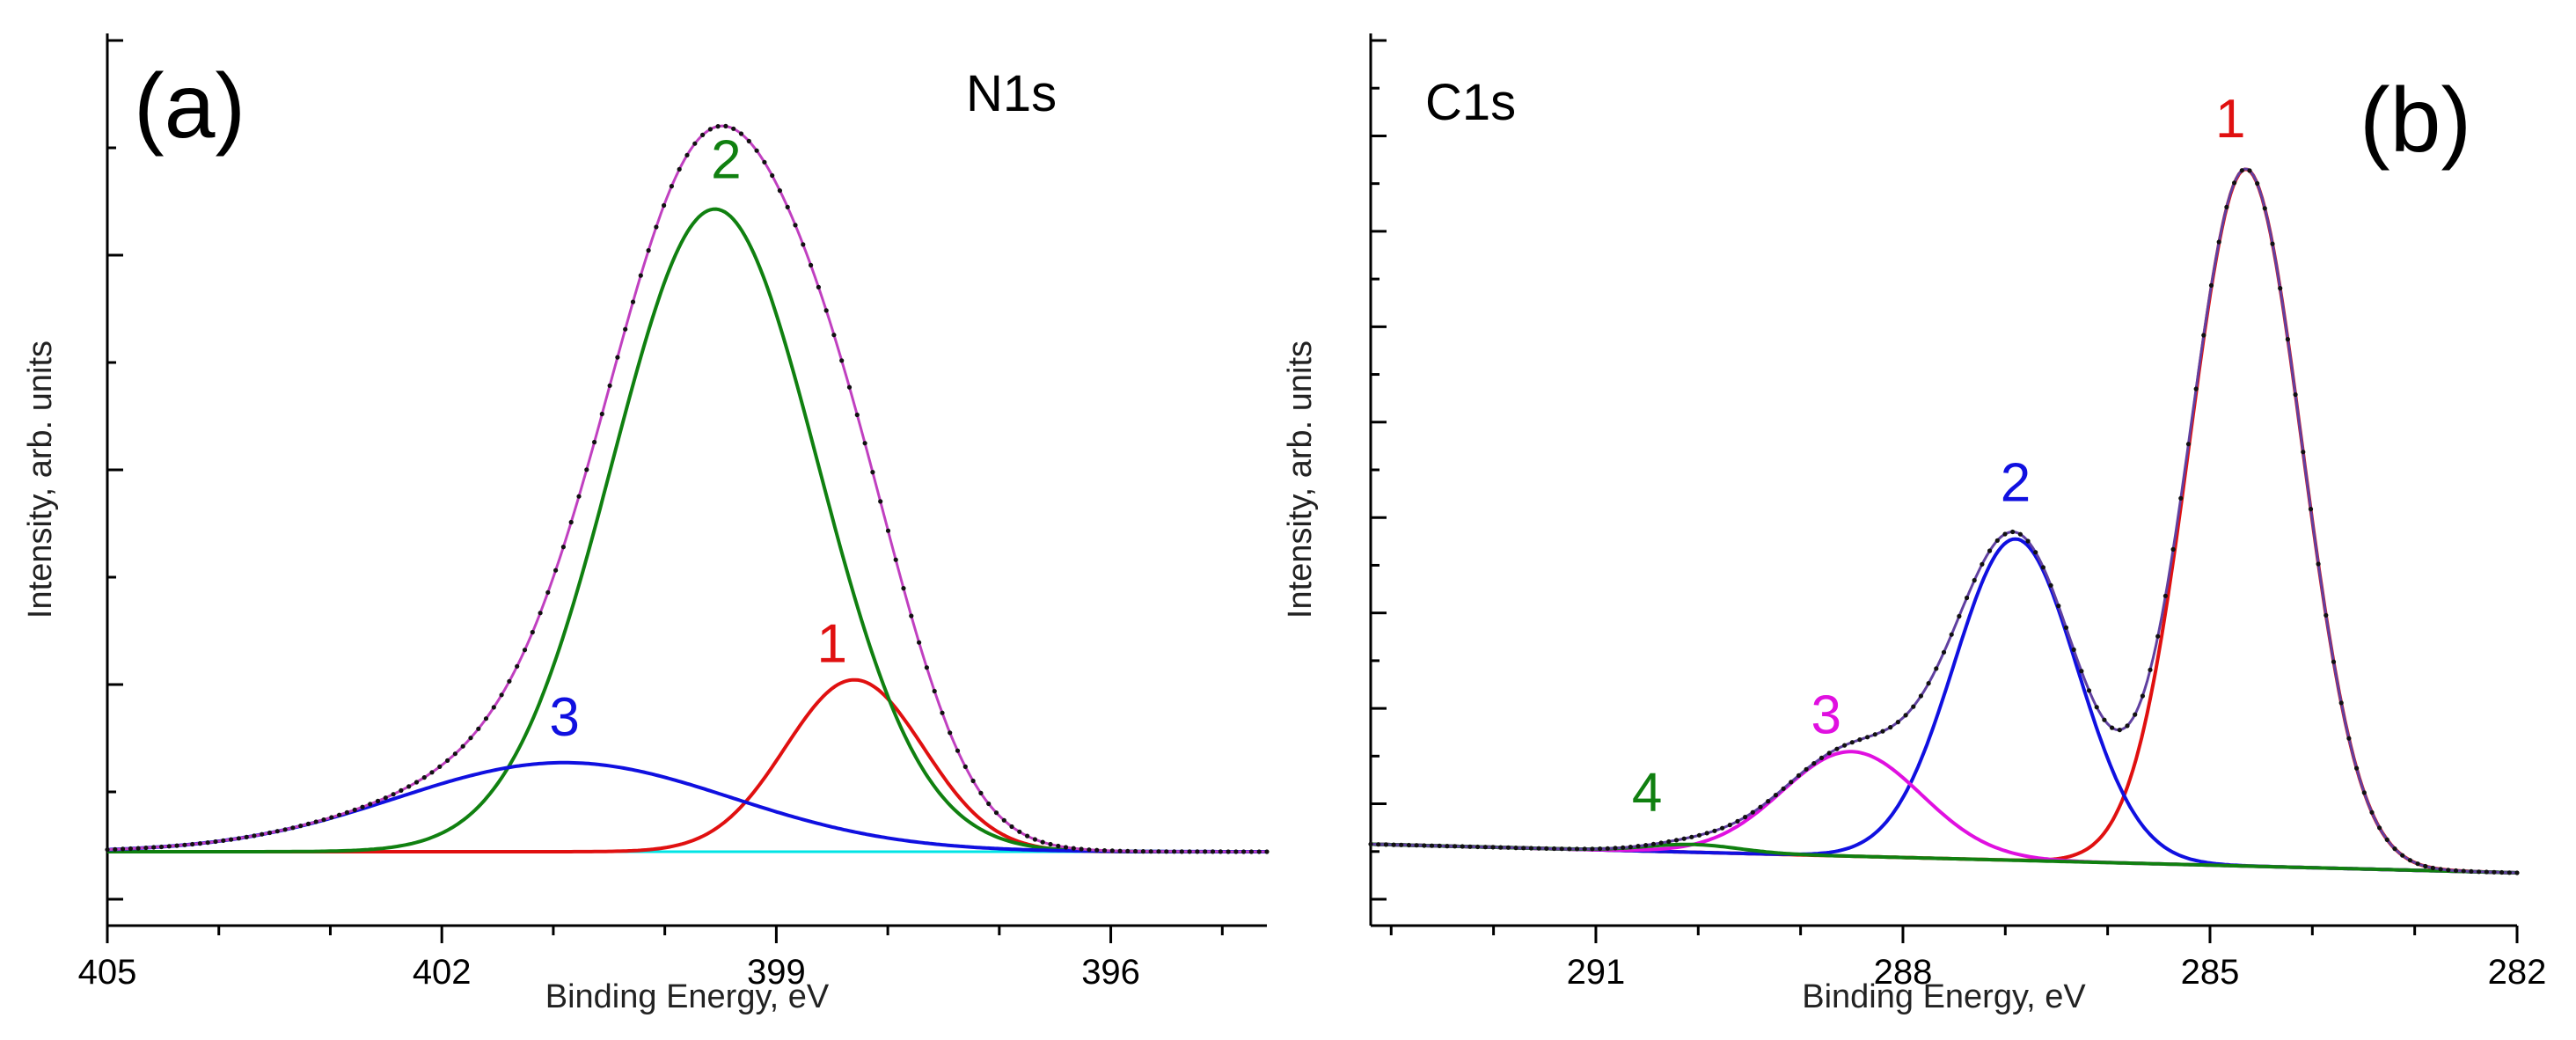 This screenshot has height=1040, width=2576. Describe the element at coordinates (1300, 480) in the screenshot. I see `y-axis-title: Intensity, arb. units` at that location.